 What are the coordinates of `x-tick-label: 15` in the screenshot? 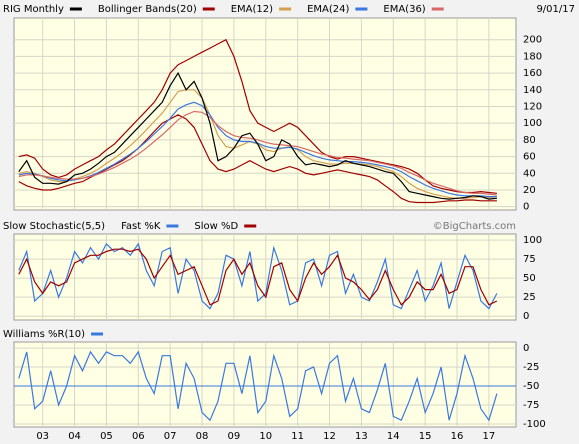 It's located at (425, 436).